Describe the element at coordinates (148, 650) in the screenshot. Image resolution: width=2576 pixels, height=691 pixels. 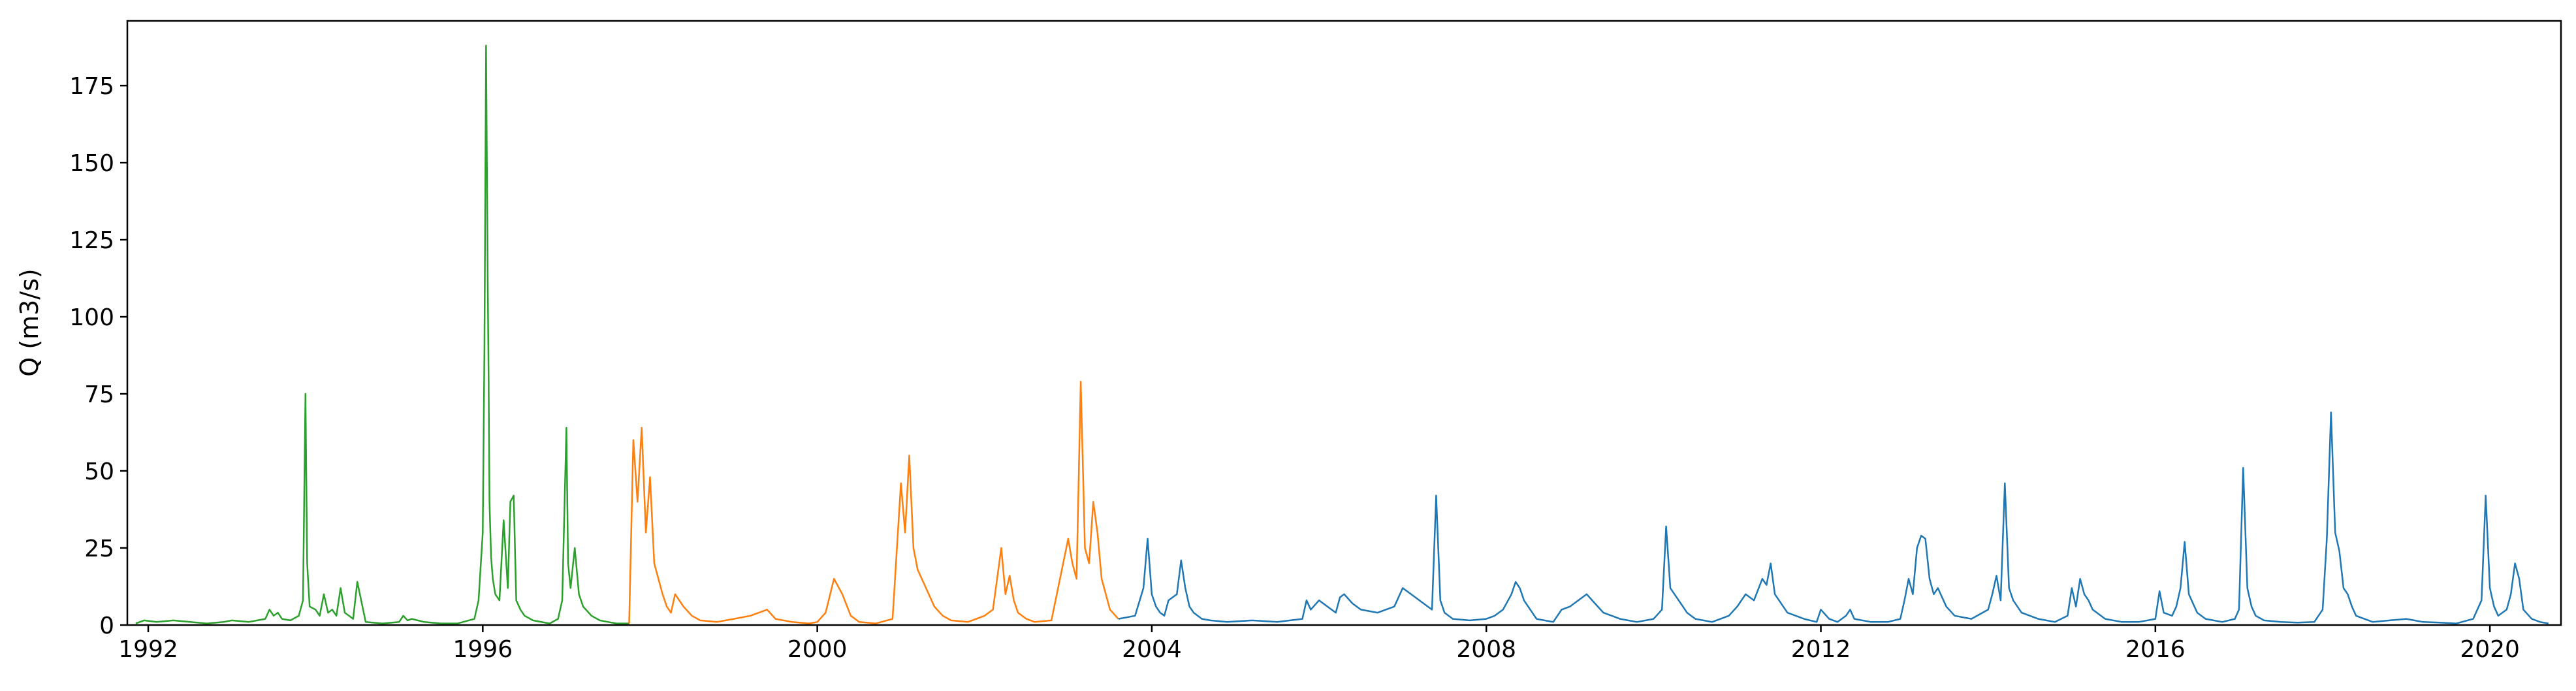
I see `x-tick-label: 1992` at that location.